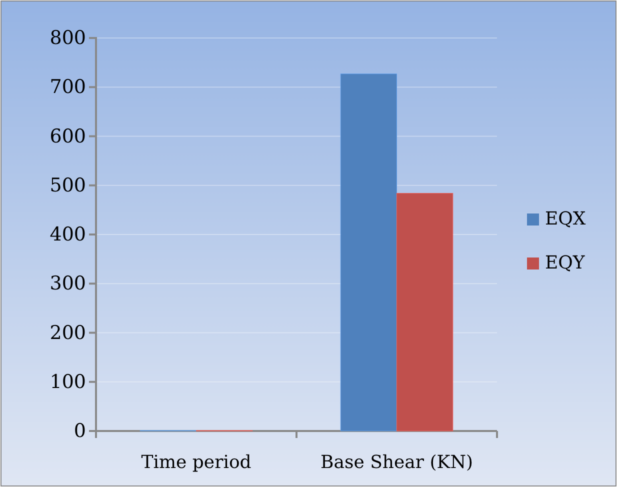 The height and width of the screenshot is (491, 622). Describe the element at coordinates (565, 263) in the screenshot. I see `legend-label: EQY` at that location.